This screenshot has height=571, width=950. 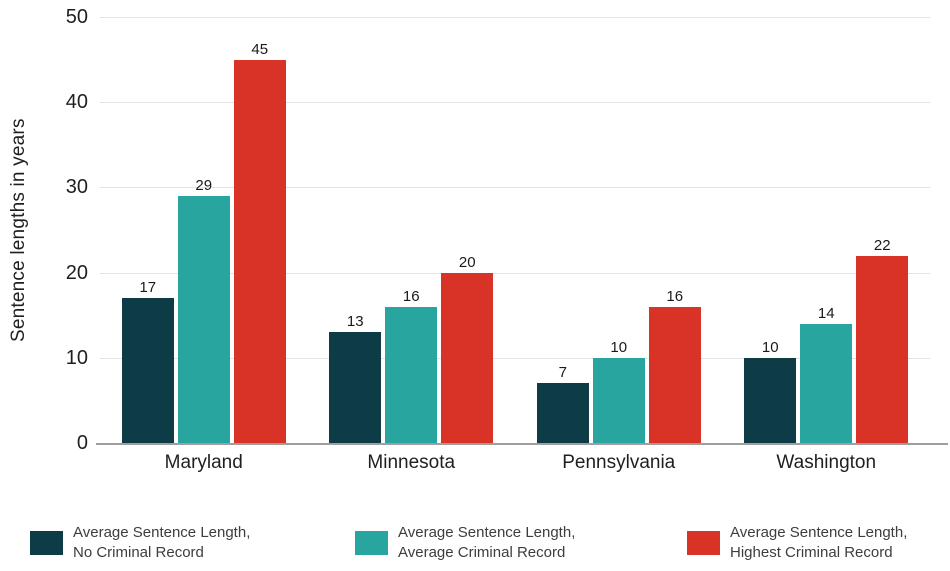 I want to click on x-axis-category-label: Pennsylvania, so click(x=619, y=462).